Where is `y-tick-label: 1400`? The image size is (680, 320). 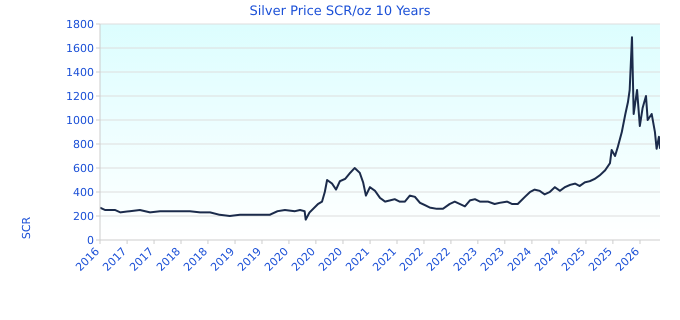 y-tick-label: 1400 is located at coordinates (80, 72).